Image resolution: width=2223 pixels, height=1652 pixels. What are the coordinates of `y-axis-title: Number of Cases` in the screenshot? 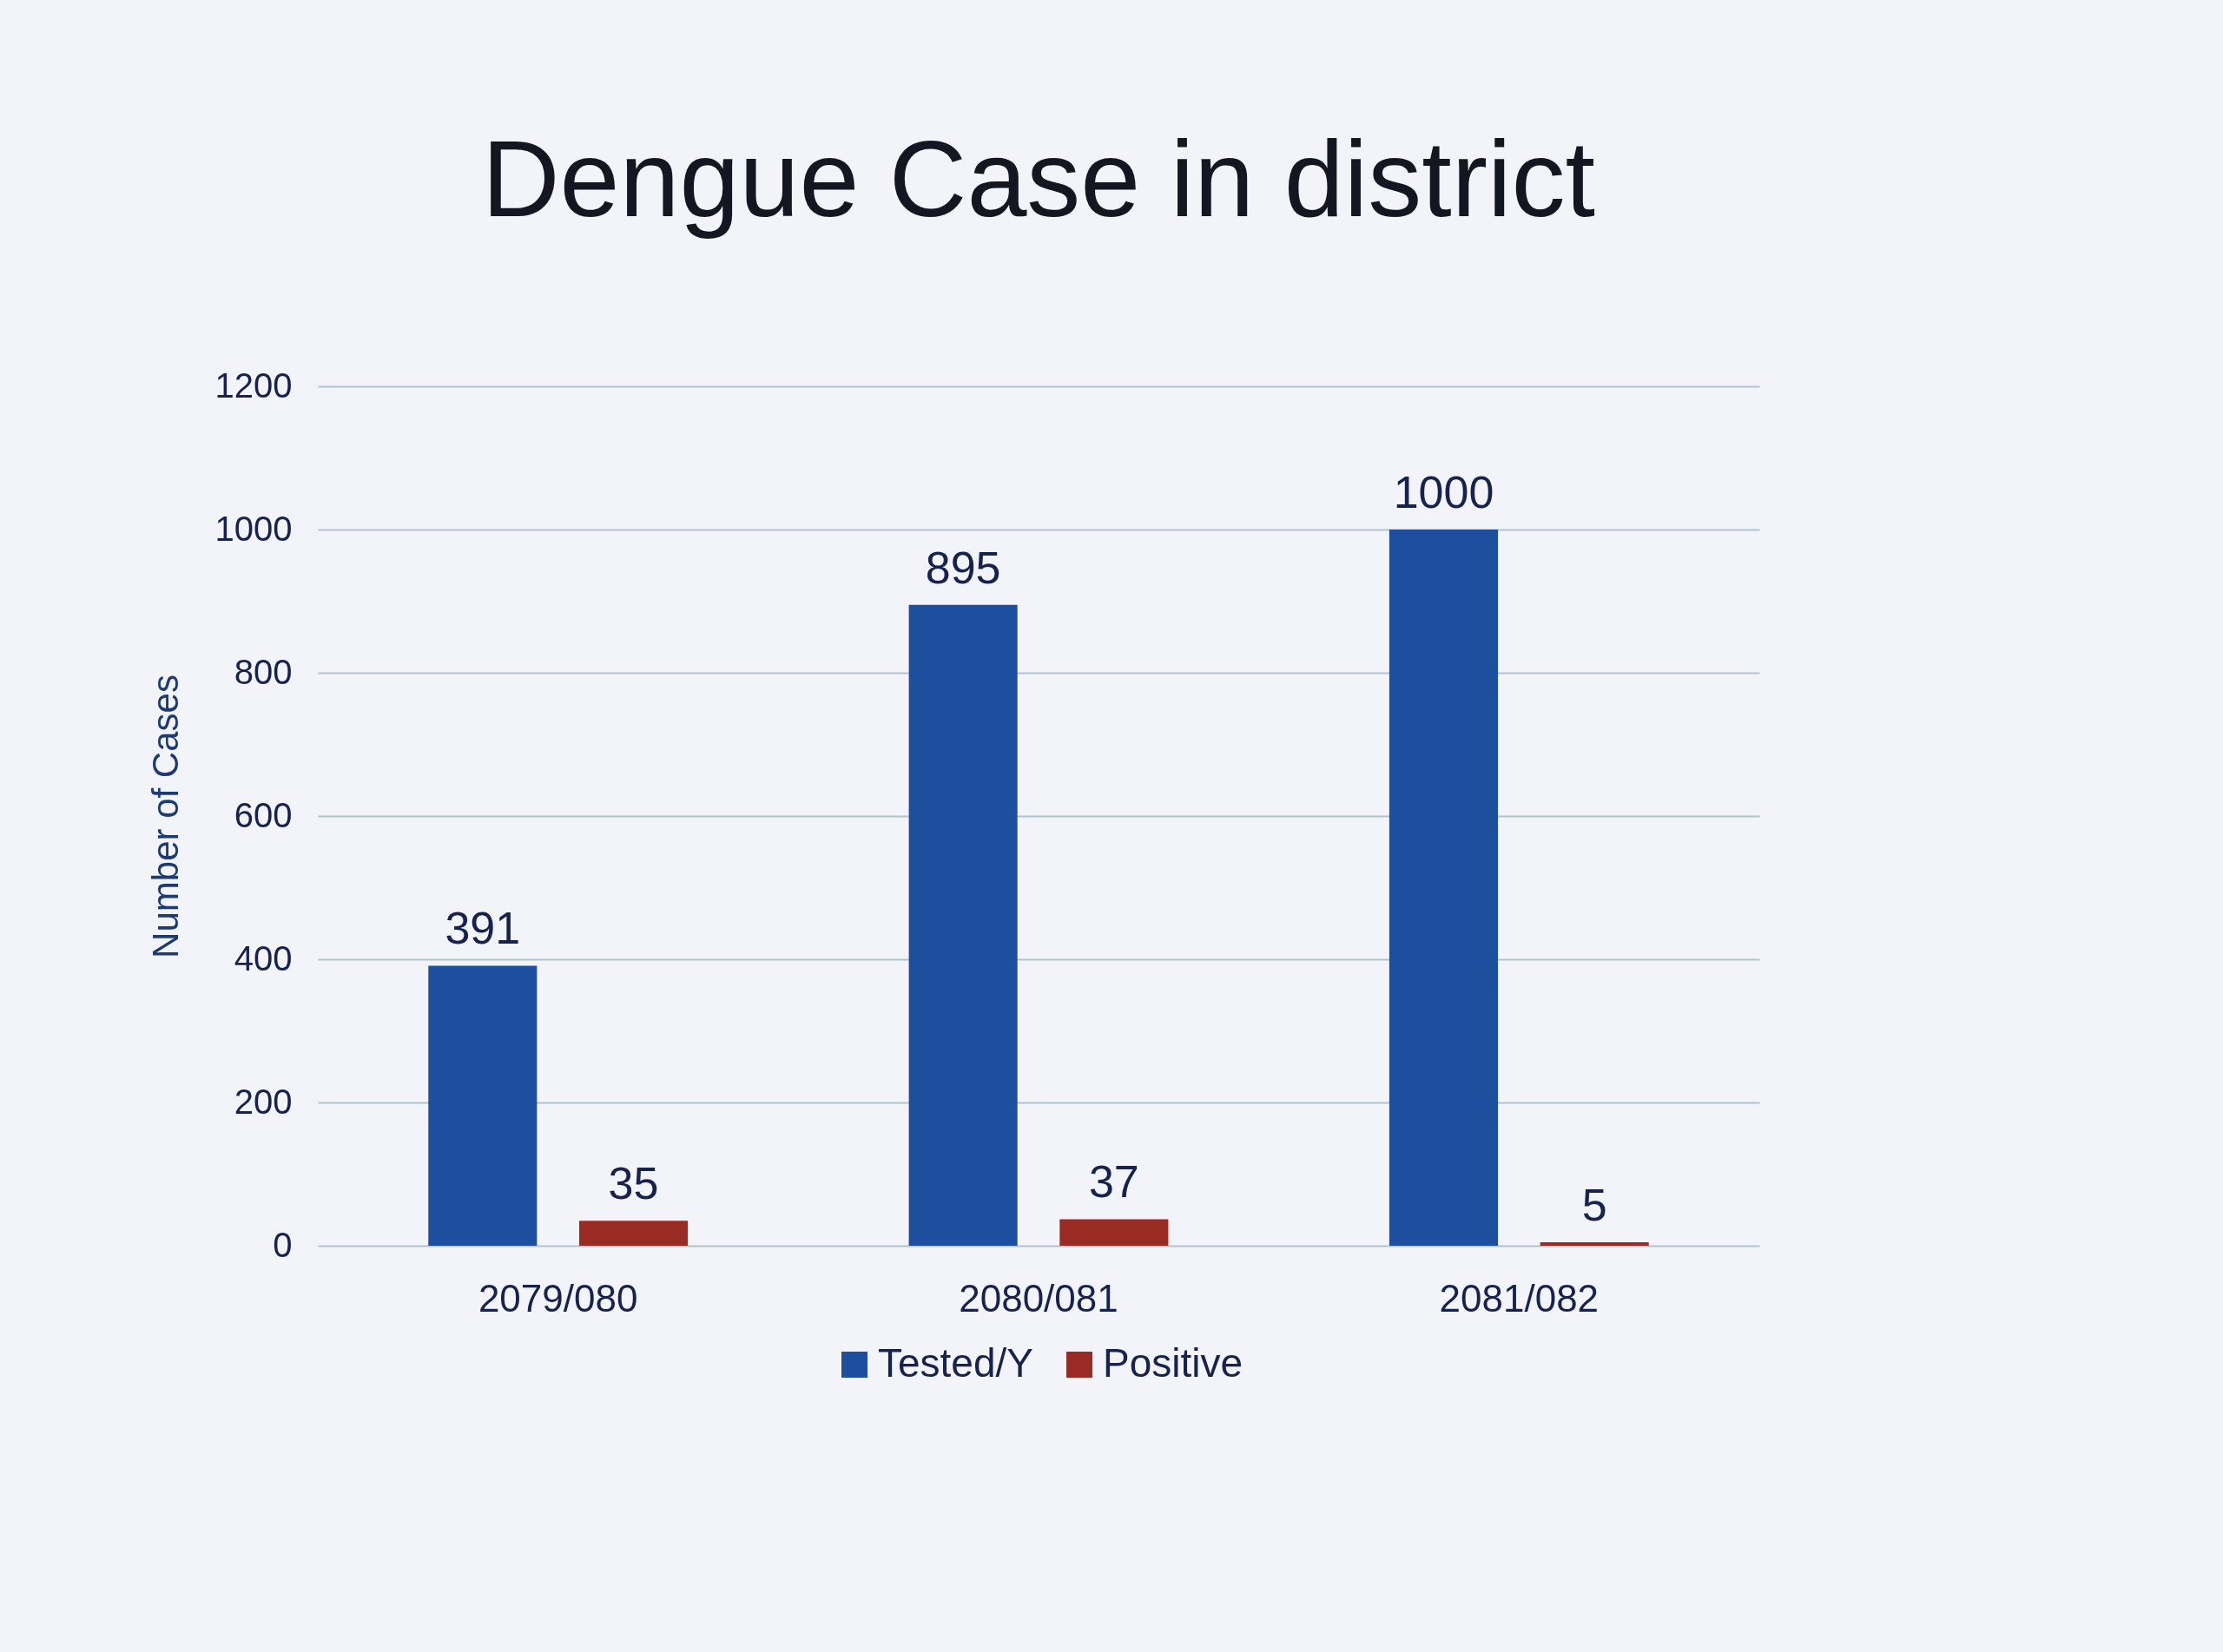 It's located at (165, 816).